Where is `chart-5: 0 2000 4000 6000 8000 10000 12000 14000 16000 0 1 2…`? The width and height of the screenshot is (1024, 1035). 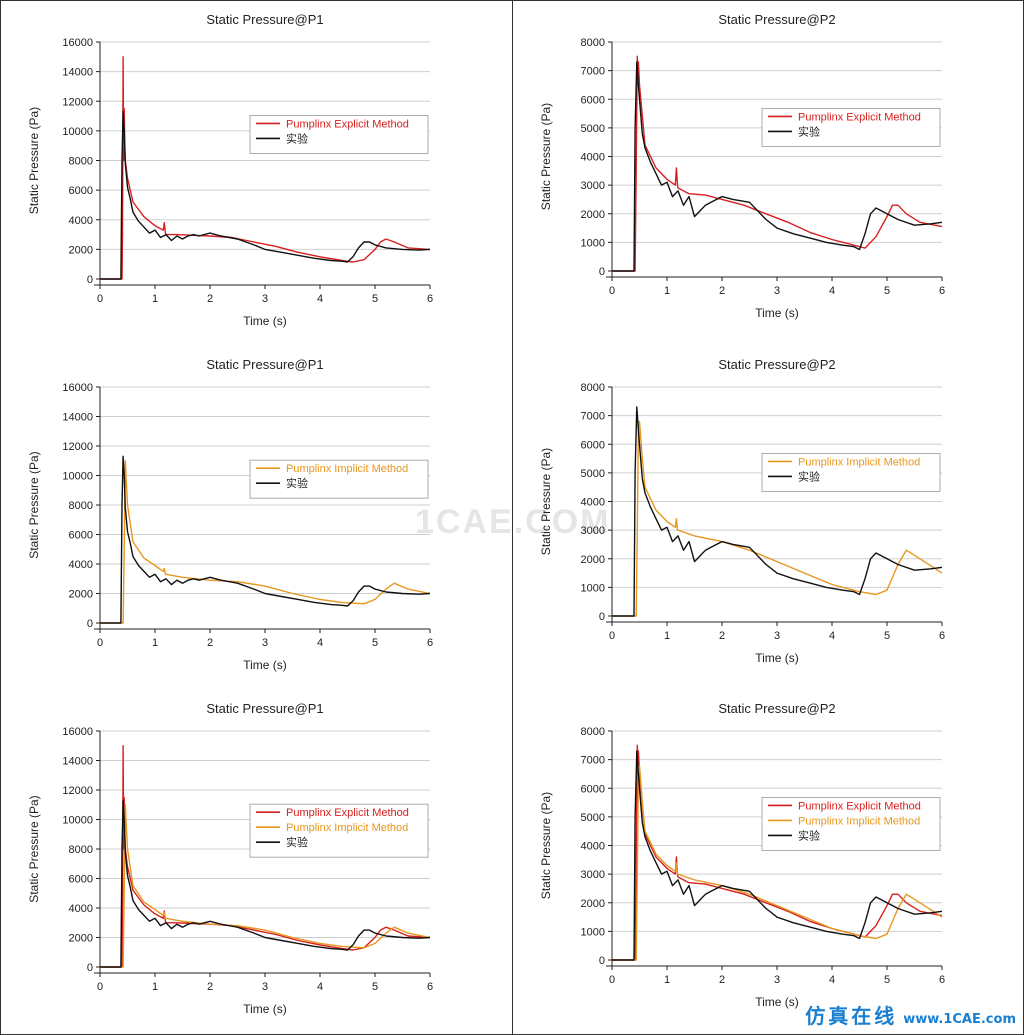
chart-5: 0 2000 4000 6000 8000 10000 12000 14000 16000 0 1 2… is located at coordinates (230, 858).